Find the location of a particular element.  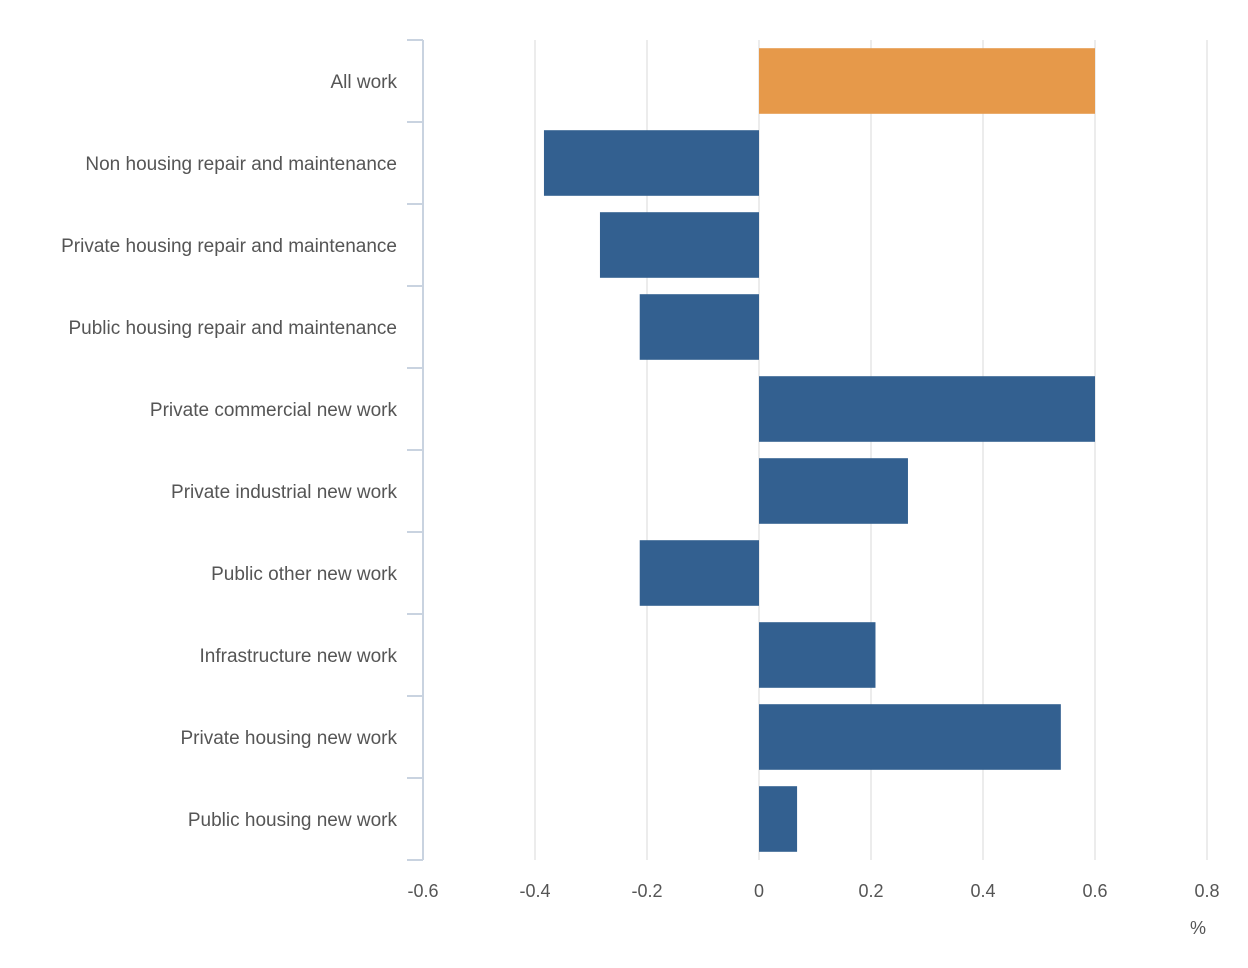

x-tick-label: 0 is located at coordinates (759, 891).